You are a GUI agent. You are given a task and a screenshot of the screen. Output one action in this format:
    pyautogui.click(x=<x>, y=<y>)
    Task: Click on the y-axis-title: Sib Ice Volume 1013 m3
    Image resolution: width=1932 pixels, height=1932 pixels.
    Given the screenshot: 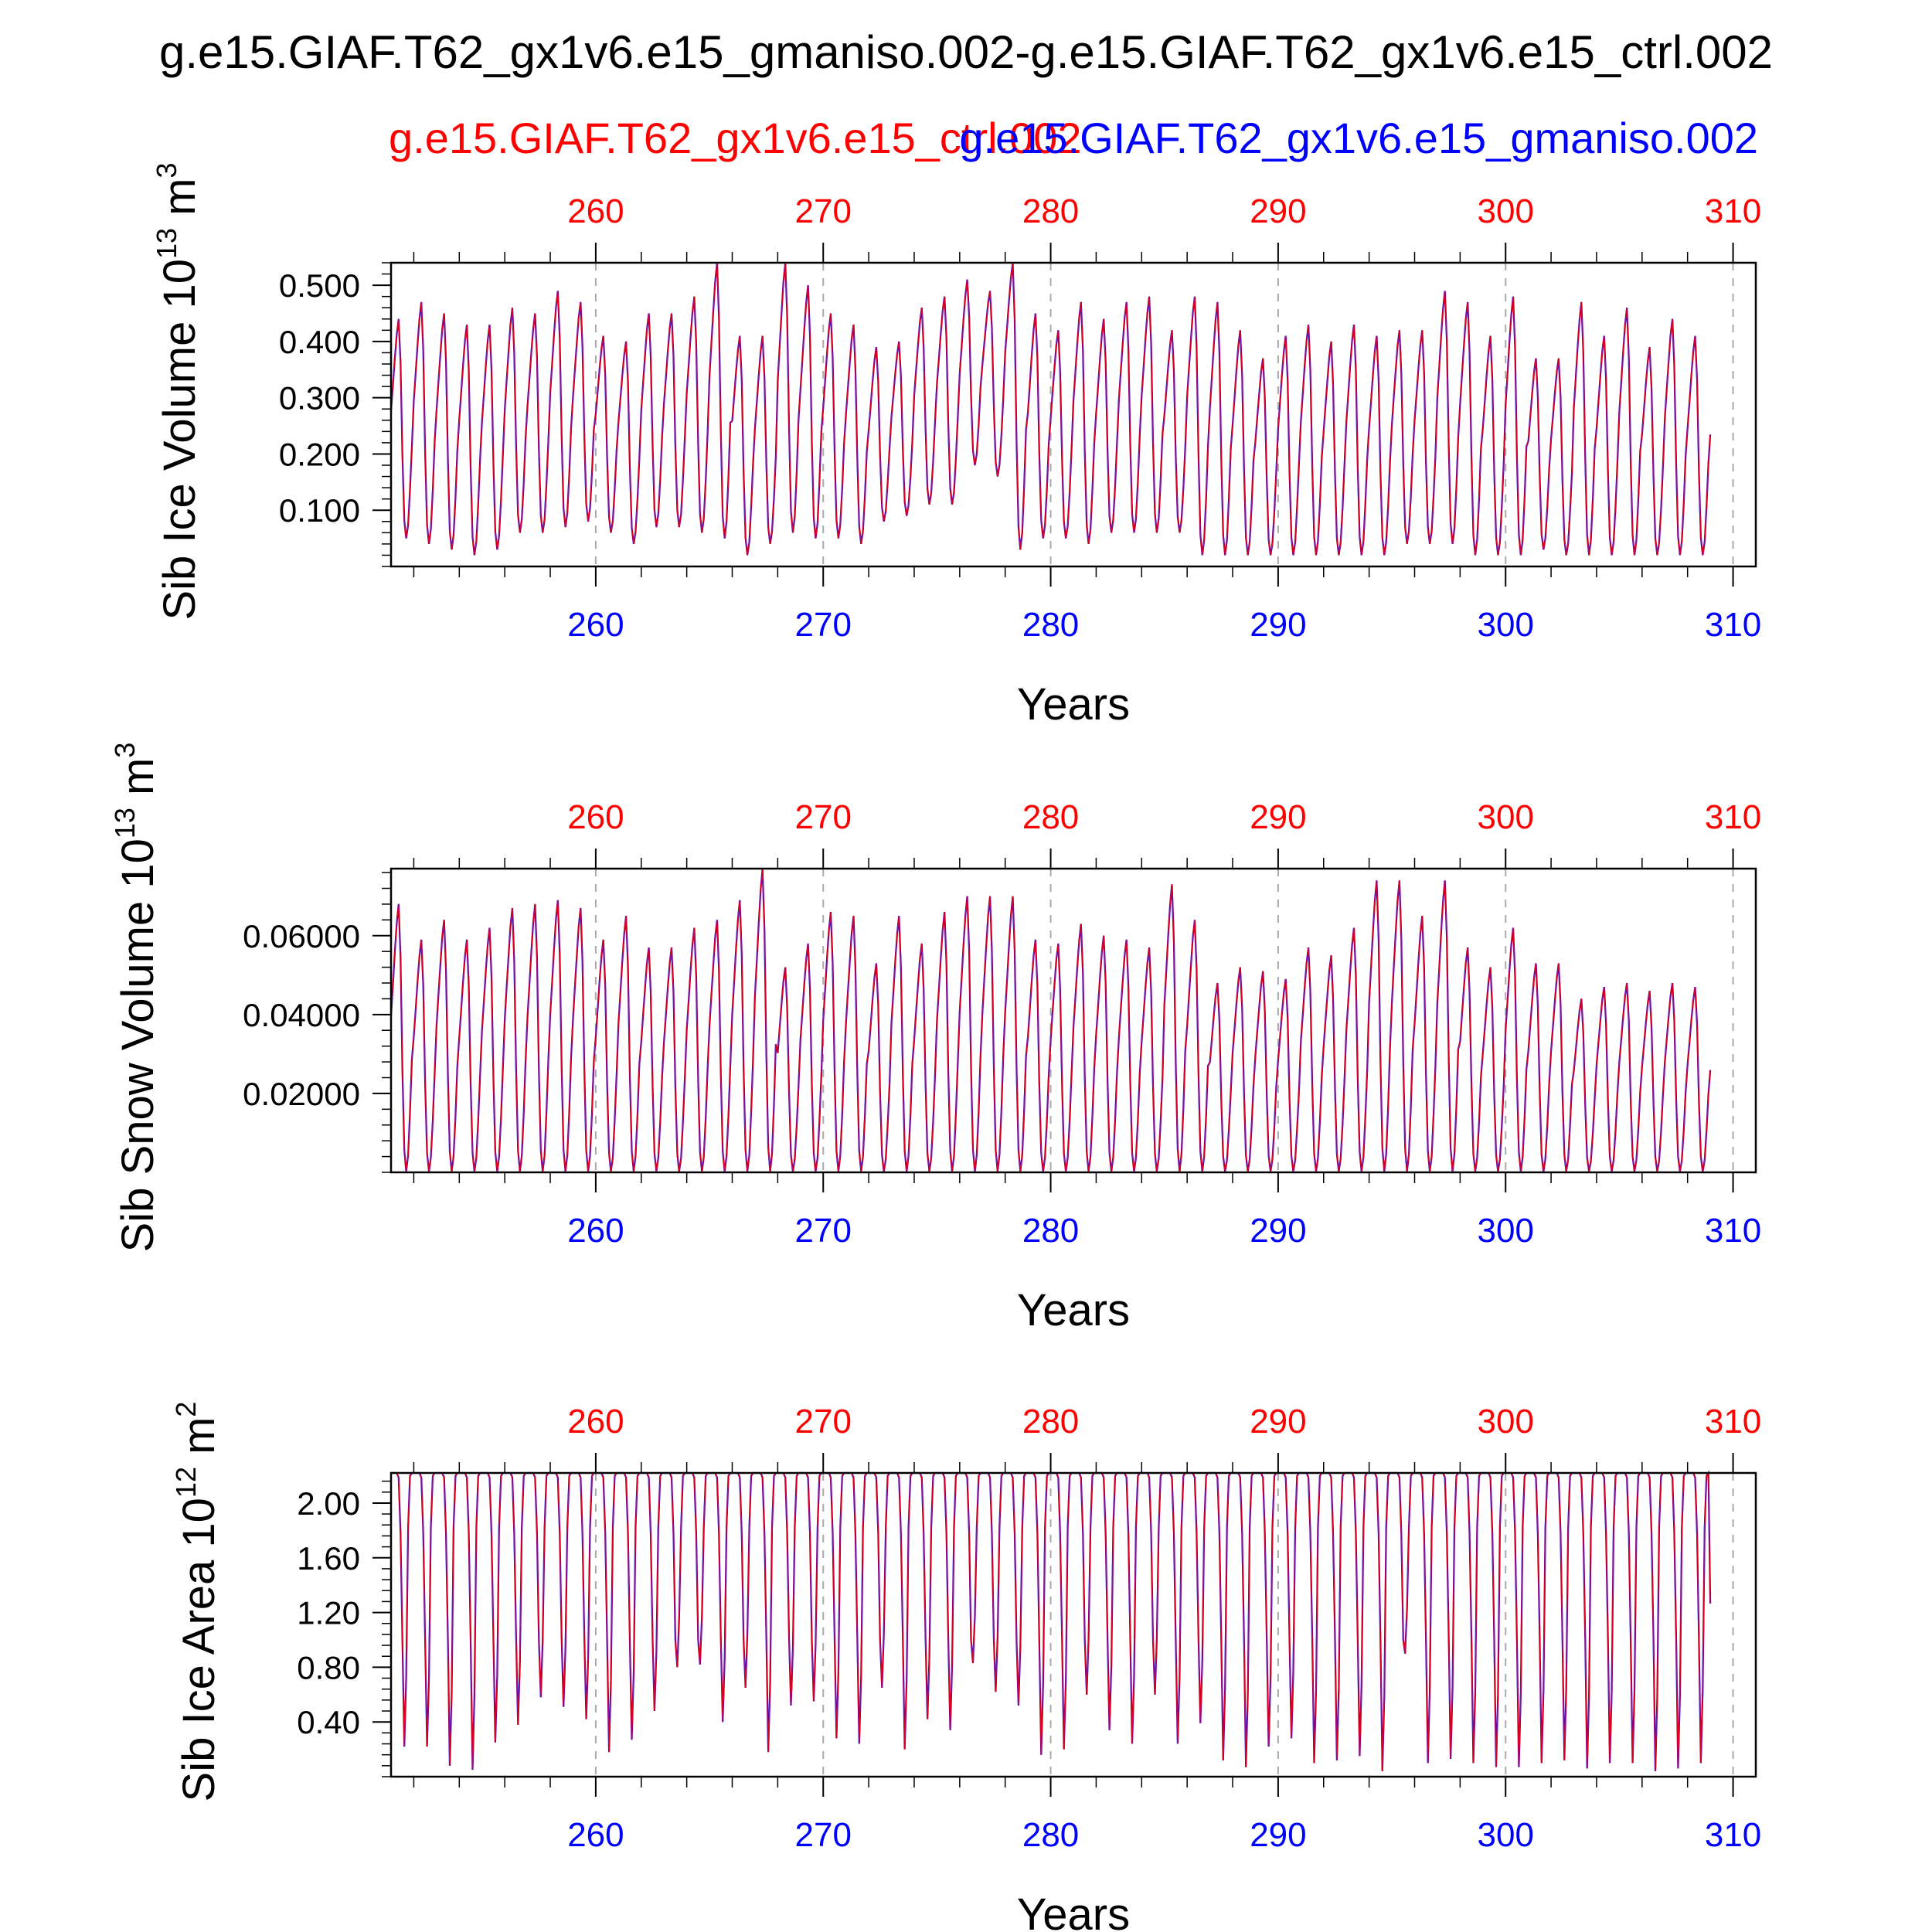 What is the action you would take?
    pyautogui.click(x=178, y=391)
    